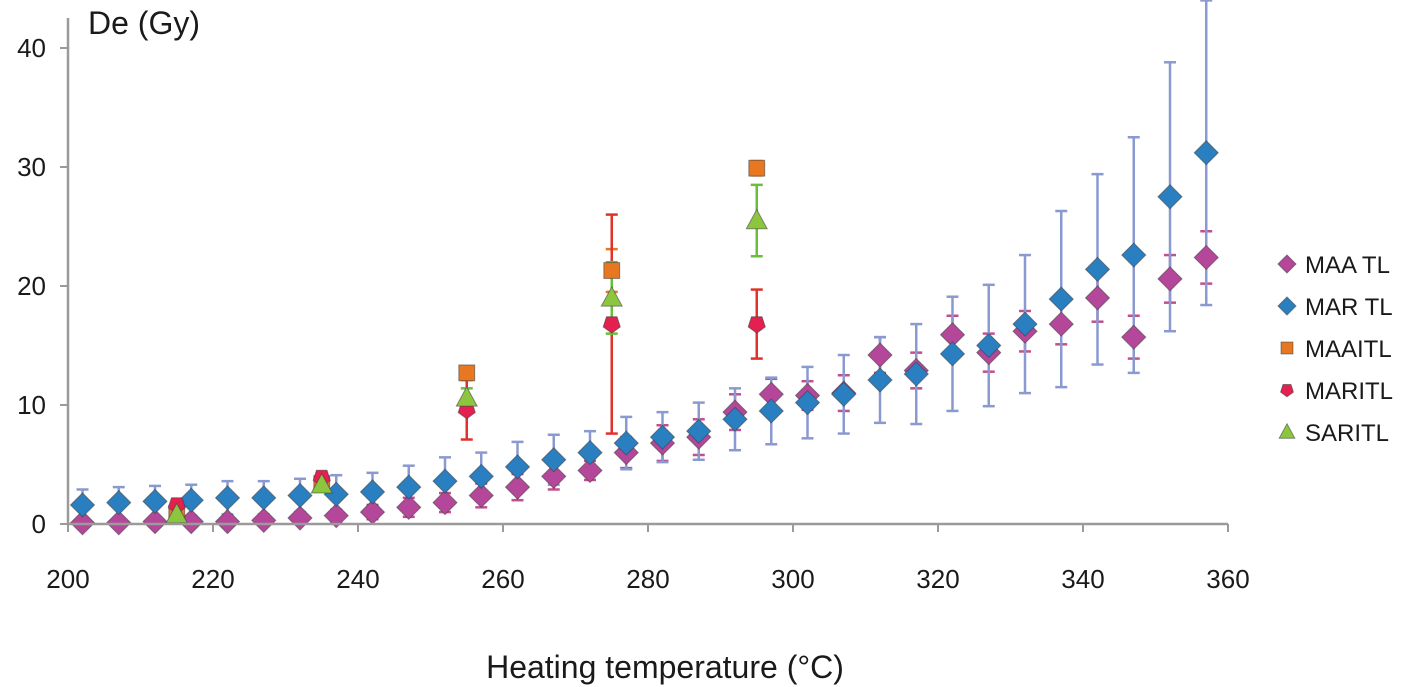 This screenshot has height=687, width=1415. I want to click on legend: MAA TL MAR TL MAAITL MARITL SARITL, so click(1335, 349).